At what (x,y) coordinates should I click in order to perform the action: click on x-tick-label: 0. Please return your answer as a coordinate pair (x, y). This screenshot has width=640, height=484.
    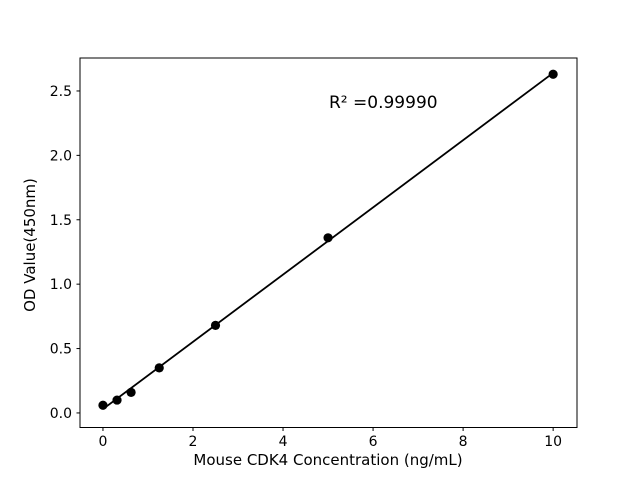
    Looking at the image, I should click on (102, 442).